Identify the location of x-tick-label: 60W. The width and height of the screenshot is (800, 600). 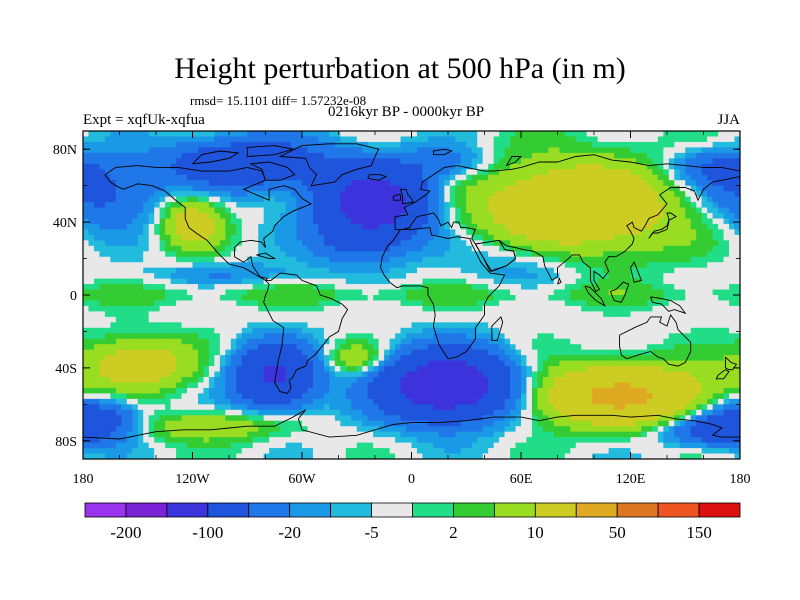
(302, 479).